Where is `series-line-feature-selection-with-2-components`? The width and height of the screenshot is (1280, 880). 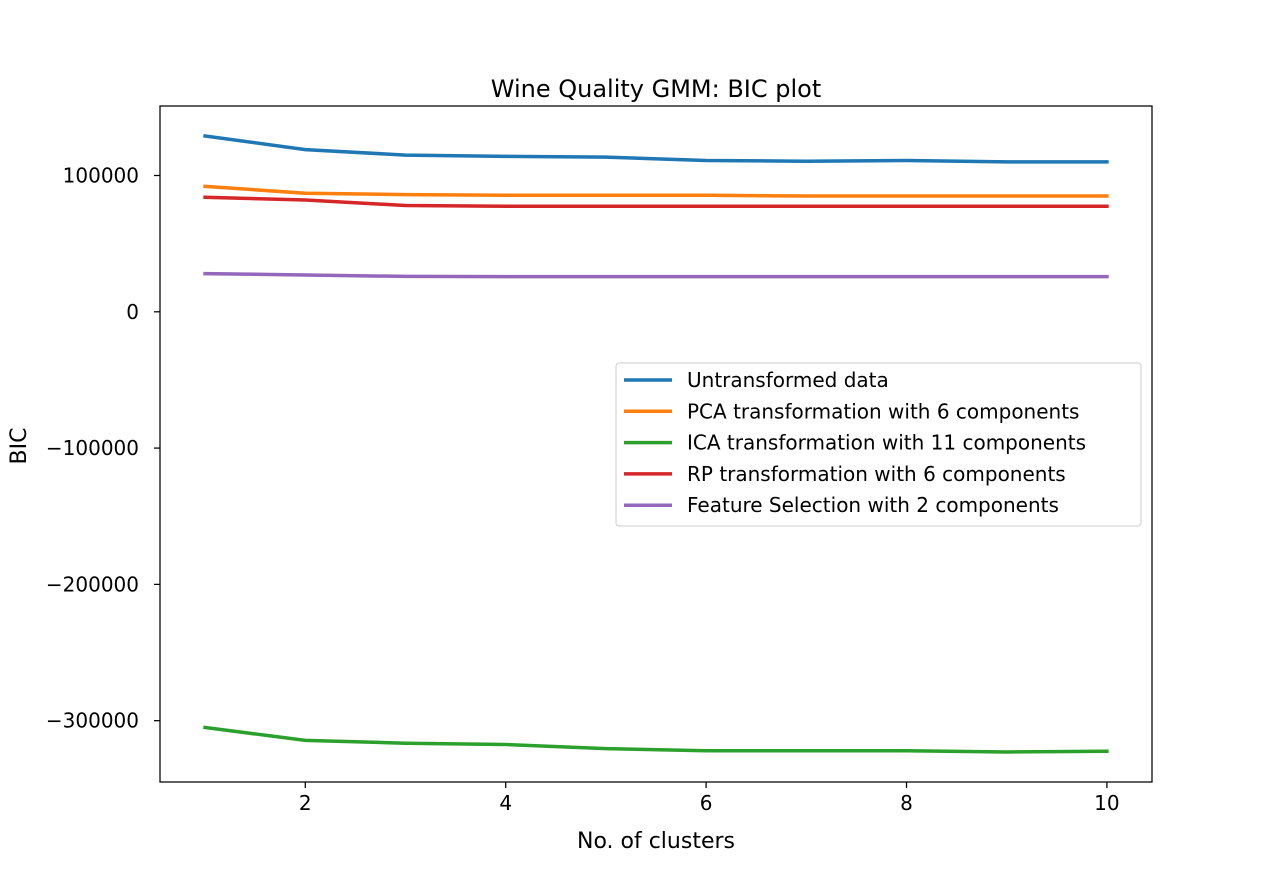
series-line-feature-selection-with-2-components is located at coordinates (656, 275).